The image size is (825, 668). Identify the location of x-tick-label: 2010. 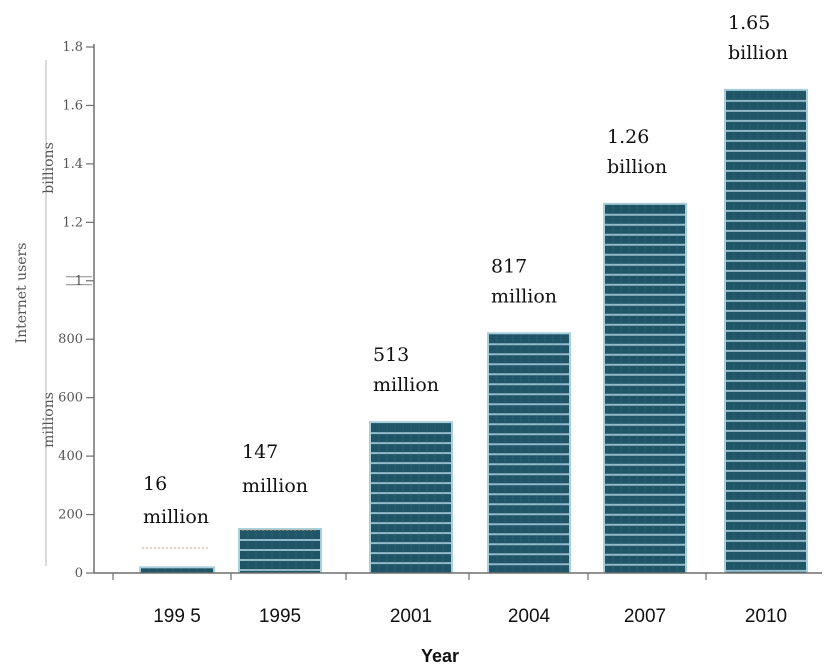
(766, 616).